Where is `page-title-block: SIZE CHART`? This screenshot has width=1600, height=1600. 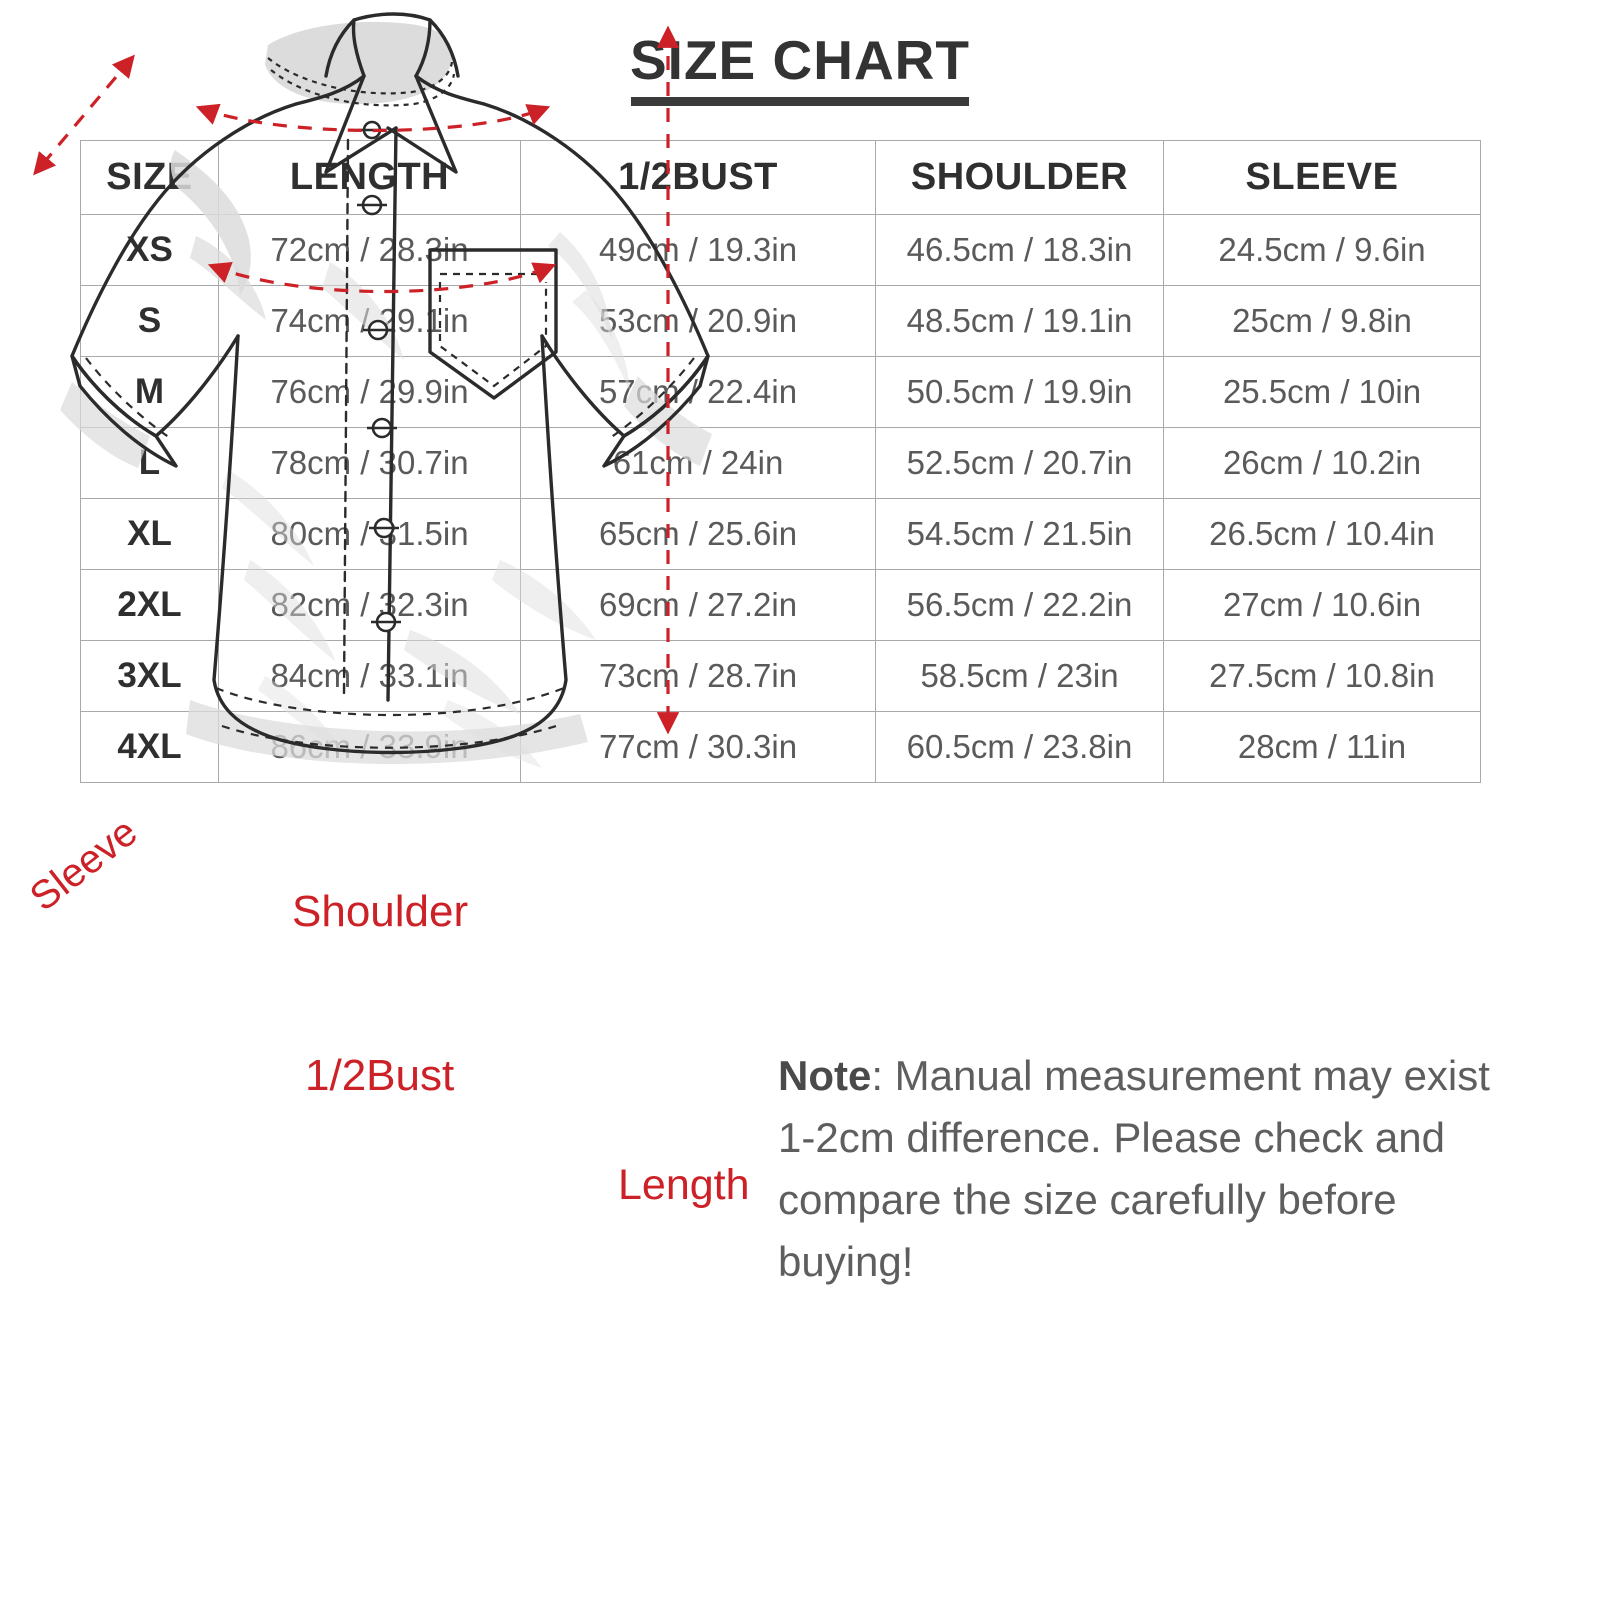
page-title-block: SIZE CHART is located at coordinates (800, 68).